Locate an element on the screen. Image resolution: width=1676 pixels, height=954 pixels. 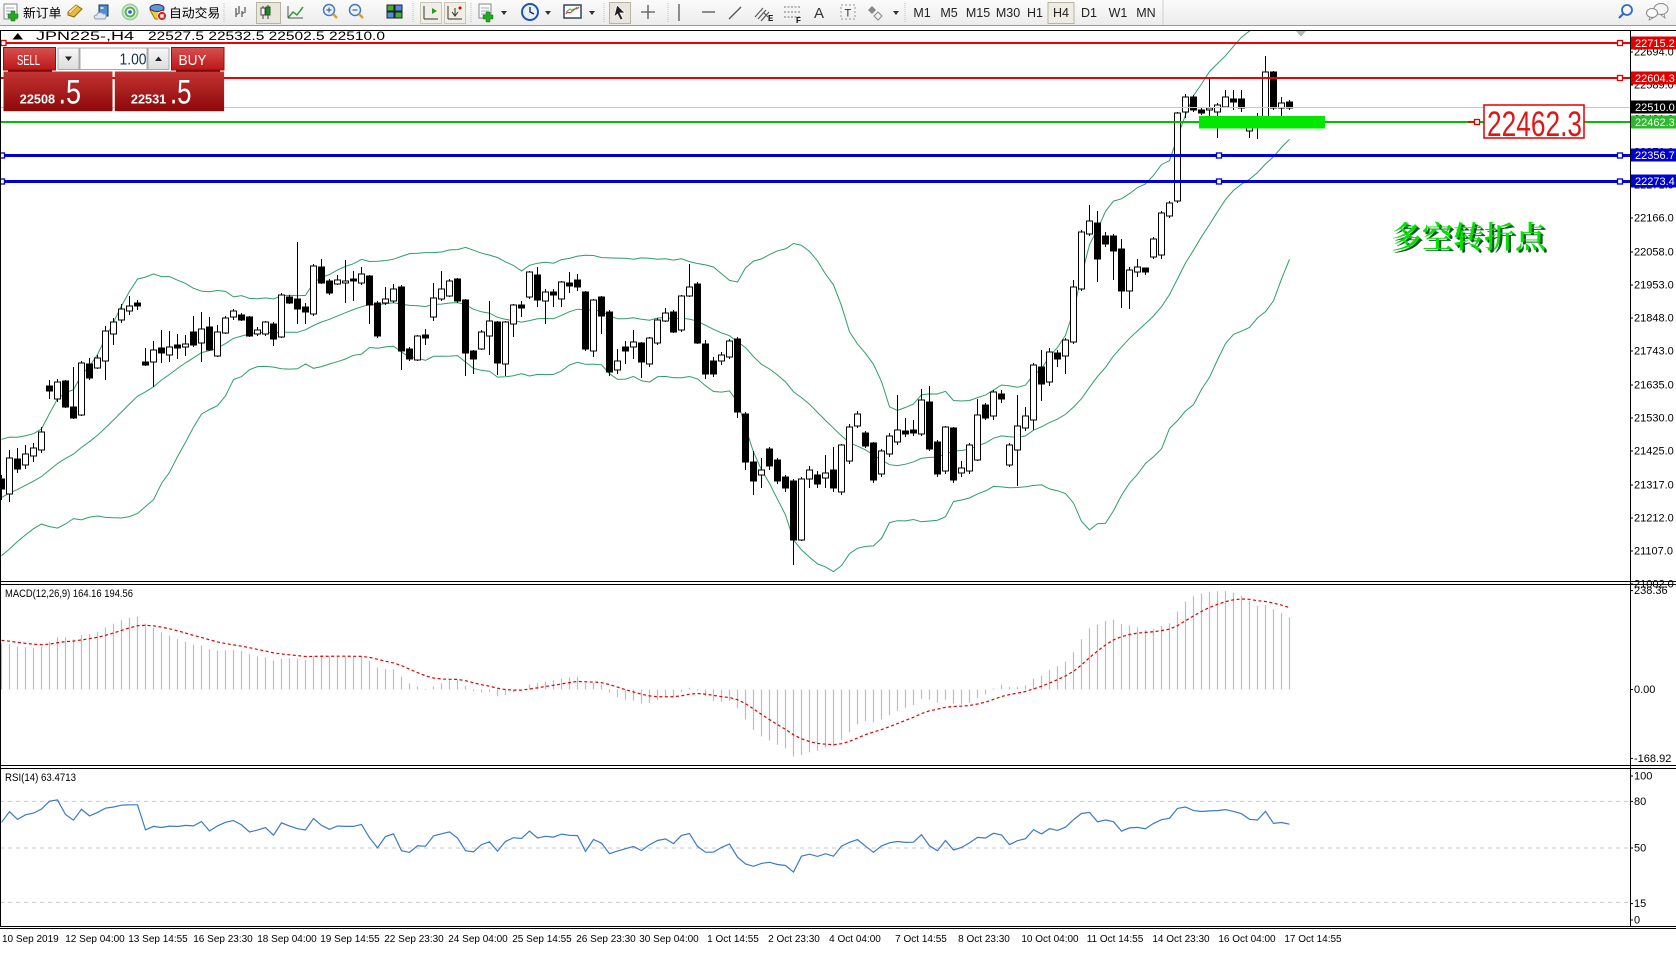
svg-text: 16 Oct 04:00 is located at coordinates (1247, 939).